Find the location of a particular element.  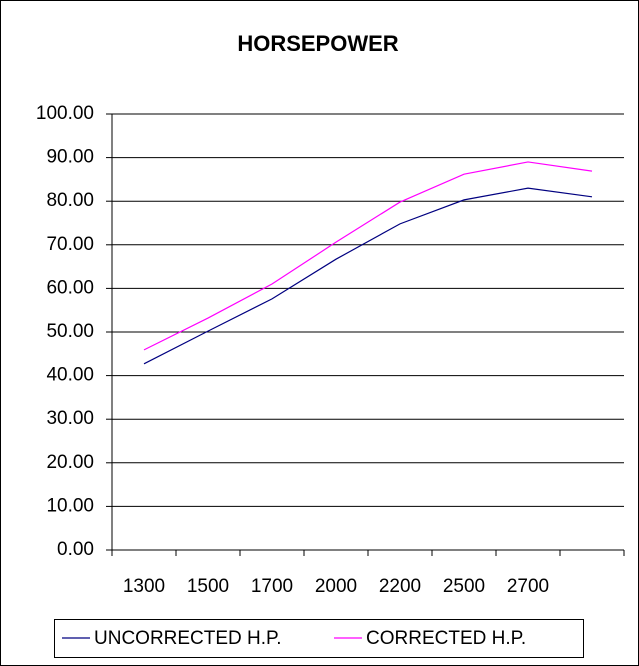

legend-label: UNCORRECTED H.P. is located at coordinates (188, 638).